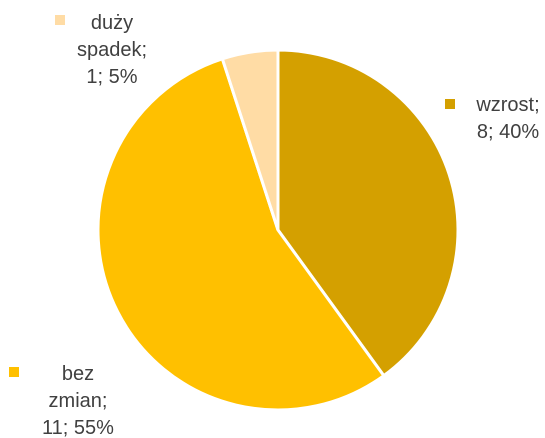  I want to click on data-label: wzrost; 8; 40%, so click(507, 118).